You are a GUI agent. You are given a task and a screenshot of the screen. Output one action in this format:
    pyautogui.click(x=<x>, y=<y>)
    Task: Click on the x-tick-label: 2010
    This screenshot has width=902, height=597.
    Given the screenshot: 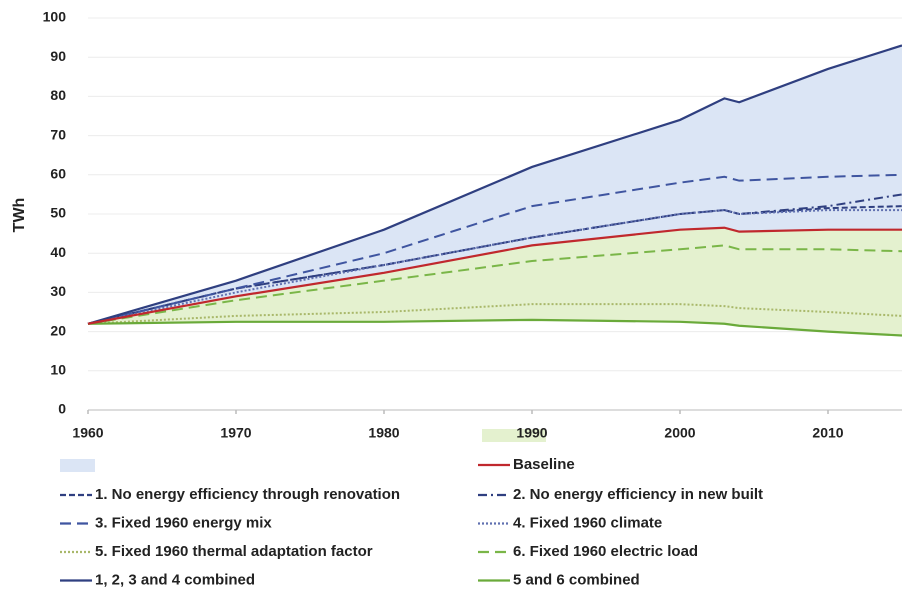 What is the action you would take?
    pyautogui.click(x=827, y=433)
    